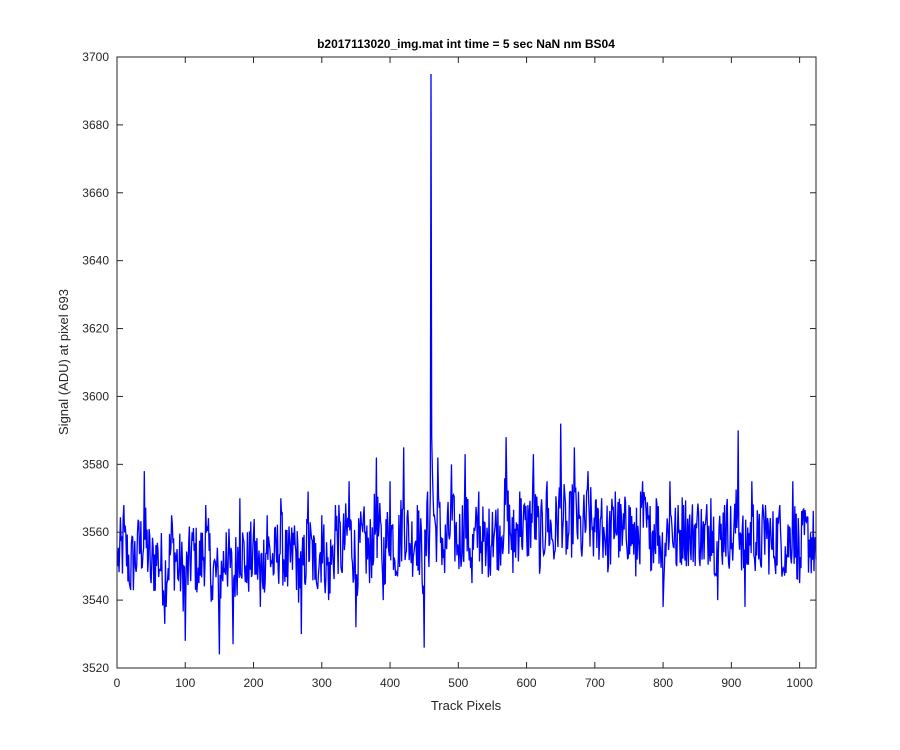 The height and width of the screenshot is (750, 900). I want to click on y-tick-label: 3520, so click(95, 668).